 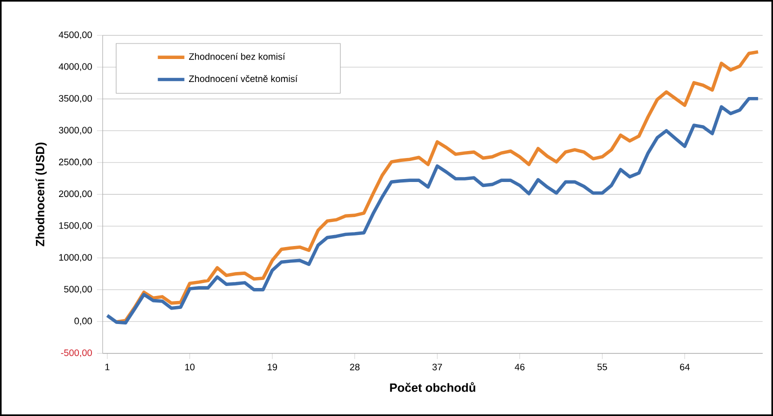 I want to click on y-tick-label: 1500,00, so click(x=75, y=226).